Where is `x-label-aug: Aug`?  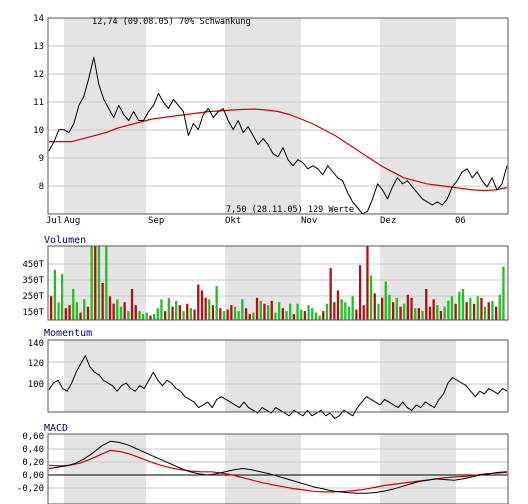
x-label-aug: Aug is located at coordinates (72, 221).